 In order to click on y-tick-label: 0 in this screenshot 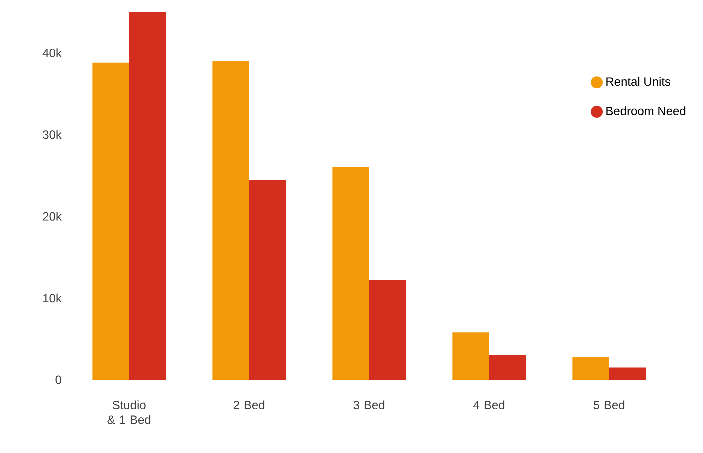, I will do `click(59, 380)`.